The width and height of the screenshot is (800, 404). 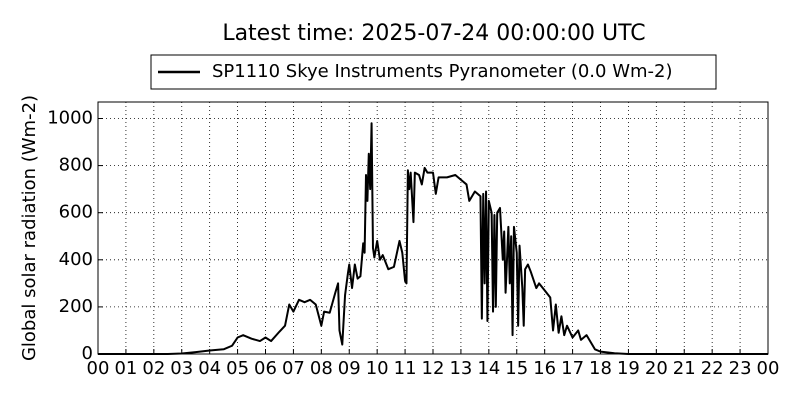 What do you see at coordinates (76, 306) in the screenshot?
I see `y-tick-label: 200` at bounding box center [76, 306].